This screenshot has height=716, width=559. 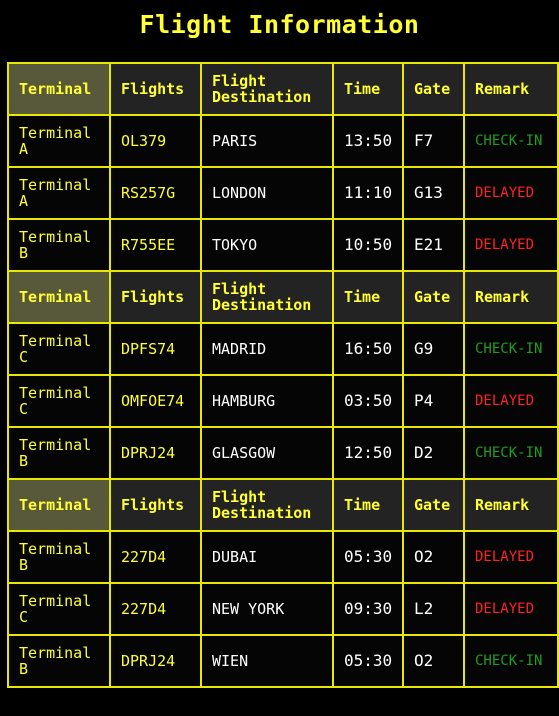 What do you see at coordinates (267, 349) in the screenshot?
I see `destination-cell: MADRID` at bounding box center [267, 349].